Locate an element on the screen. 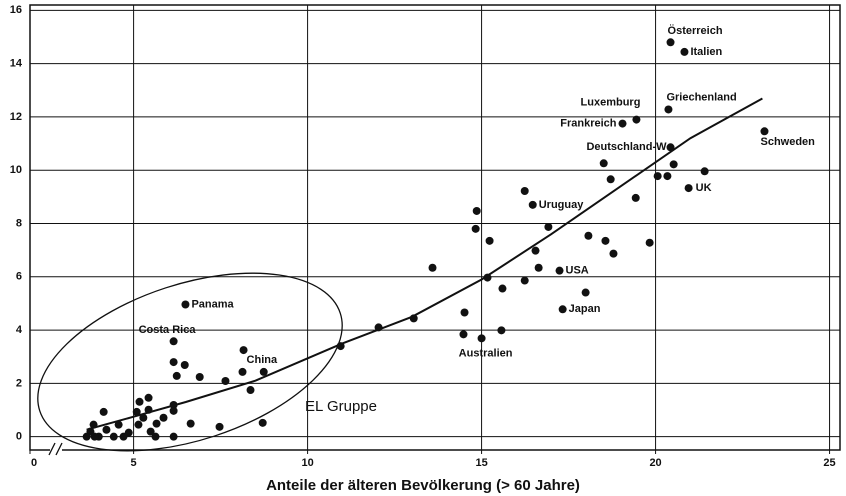 The width and height of the screenshot is (846, 496). x-tick-label: 25 is located at coordinates (829, 463).